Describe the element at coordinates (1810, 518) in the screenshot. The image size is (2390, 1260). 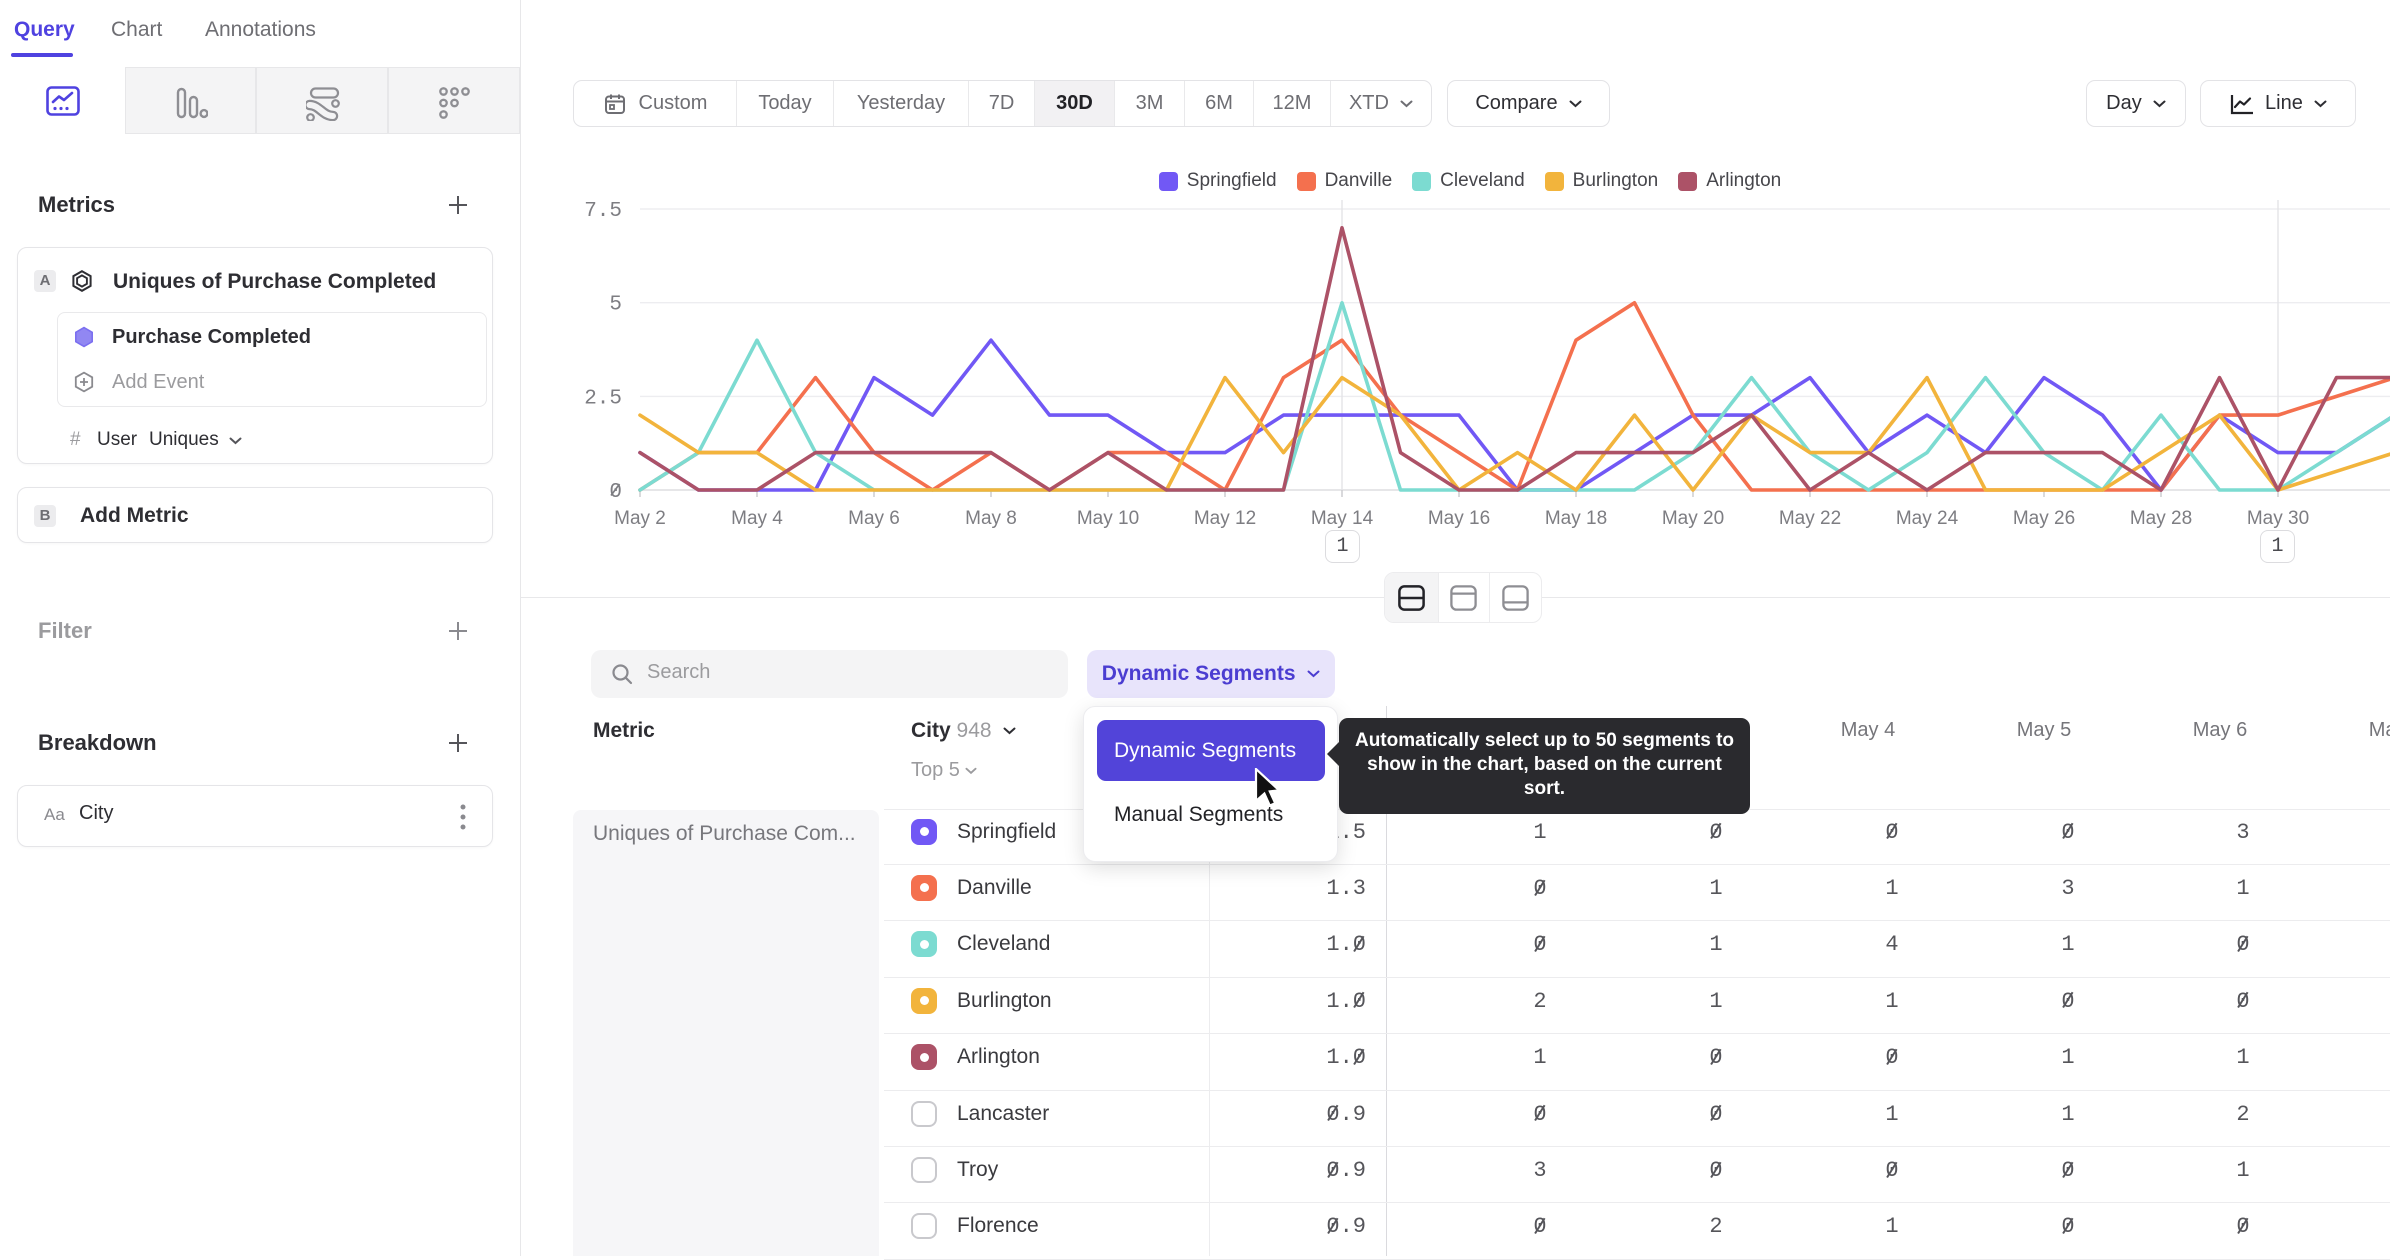
I see `svg-text: May 22` at that location.